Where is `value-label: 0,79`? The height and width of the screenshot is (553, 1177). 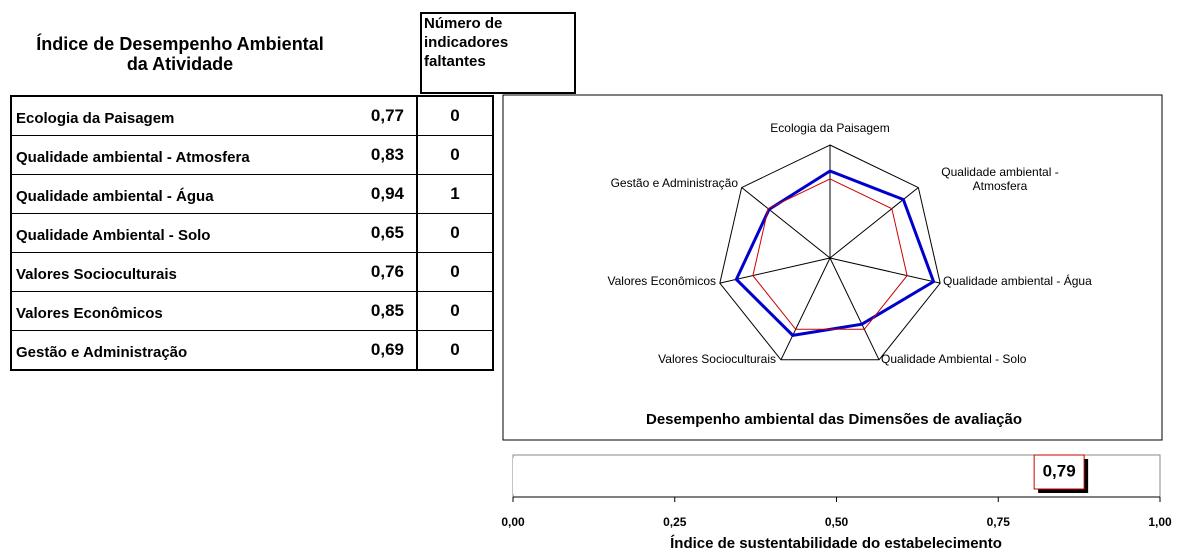 value-label: 0,79 is located at coordinates (1059, 470).